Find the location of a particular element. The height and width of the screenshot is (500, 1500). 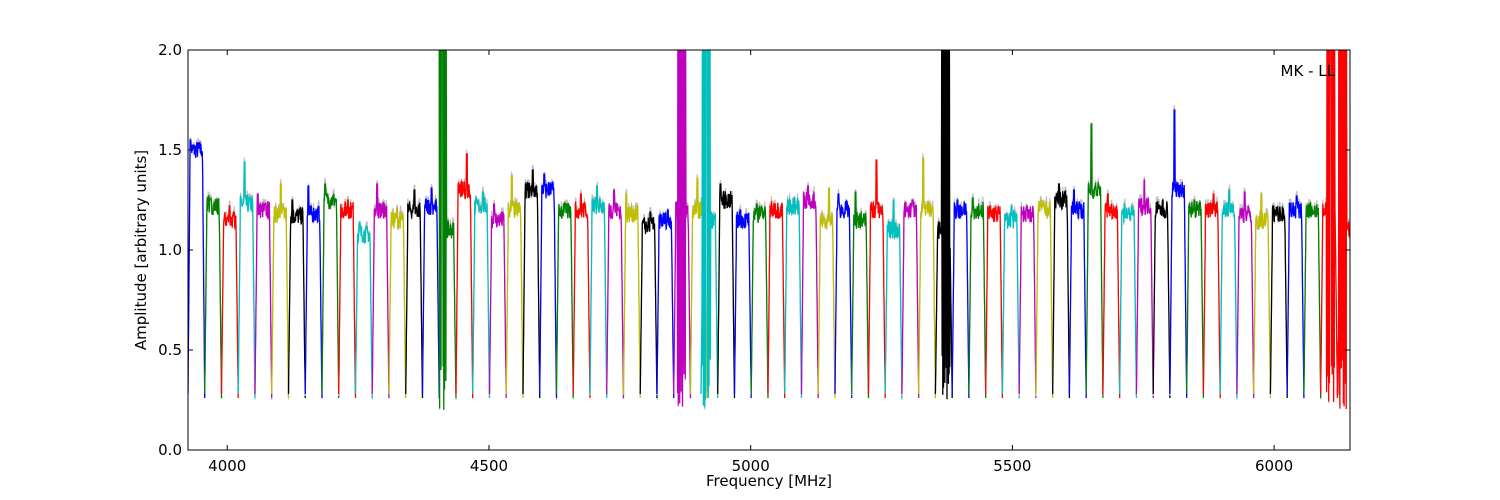

y-tick-label: 1.0 is located at coordinates (170, 250).